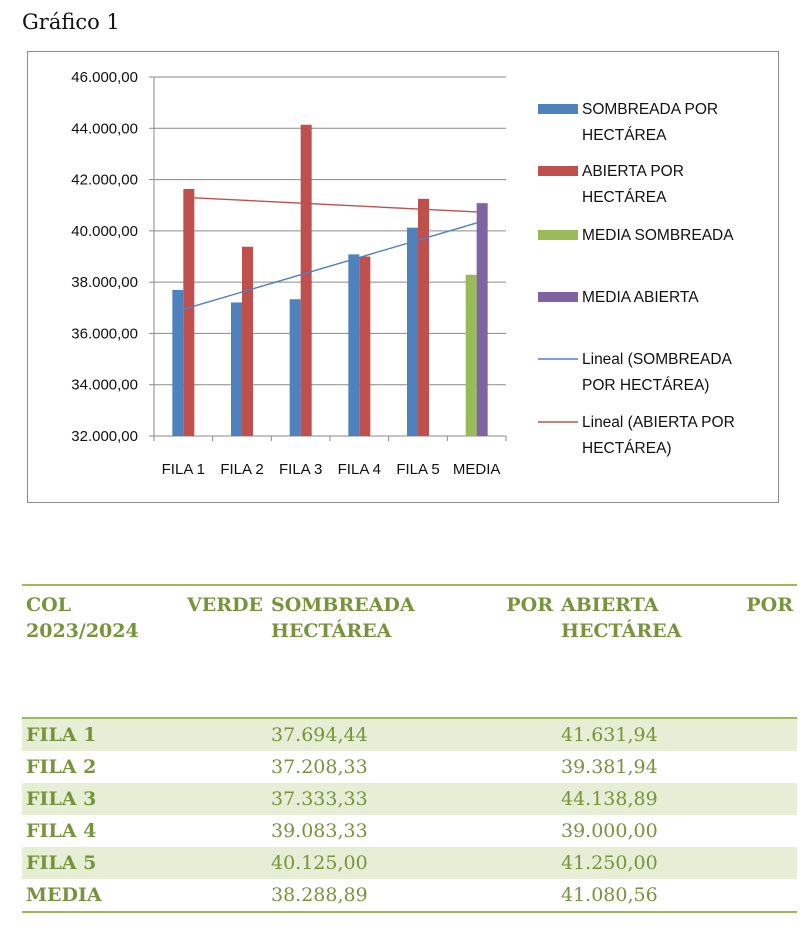  What do you see at coordinates (621, 631) in the screenshot?
I see `header-abierta-word3: HECTÁREA` at bounding box center [621, 631].